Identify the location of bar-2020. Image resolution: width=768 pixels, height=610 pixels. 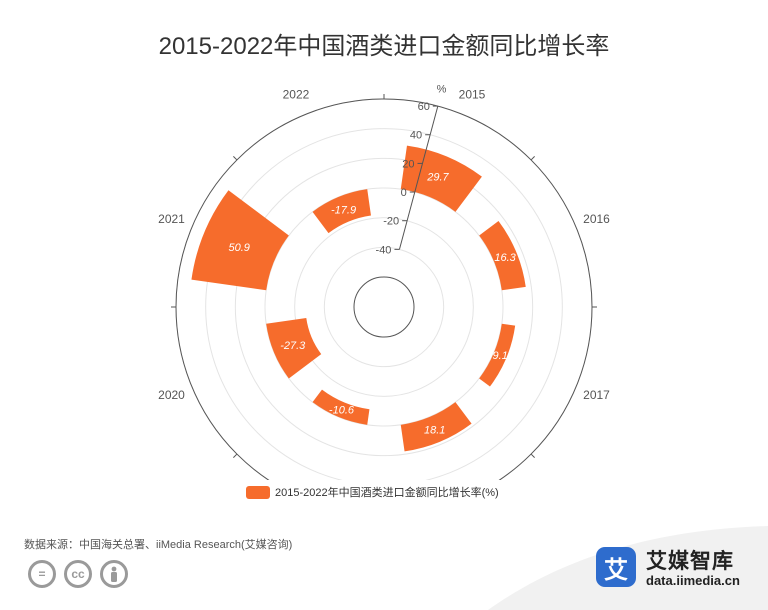
(294, 348).